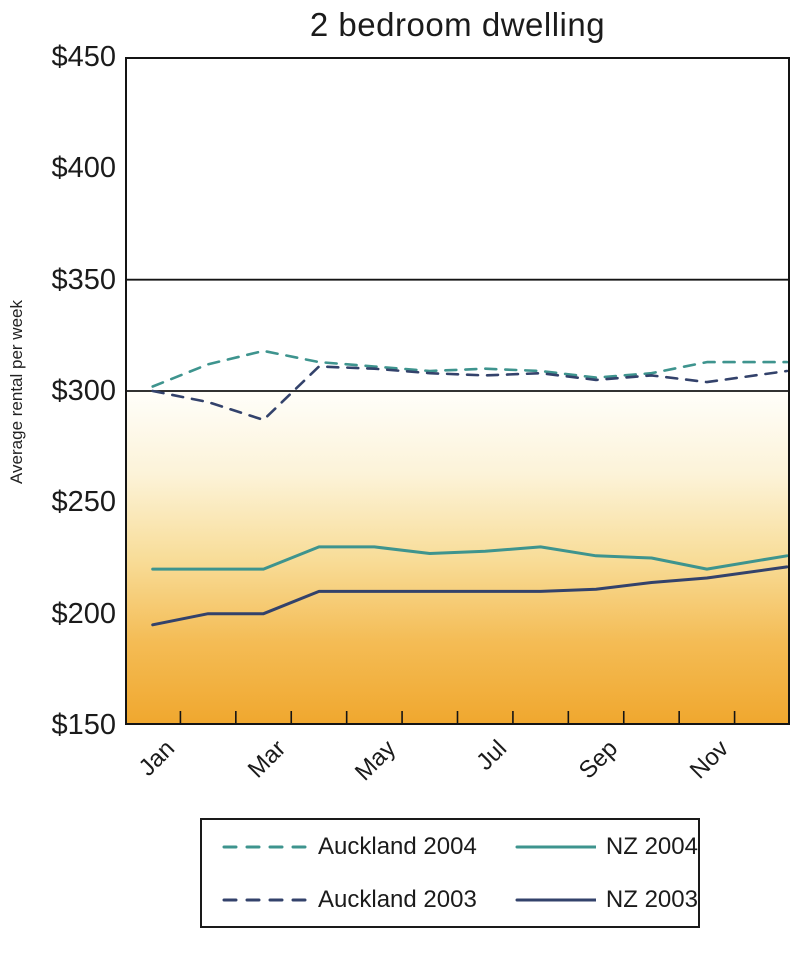  Describe the element at coordinates (555, 899) in the screenshot. I see `legend-line-sample-nz-2003` at that location.